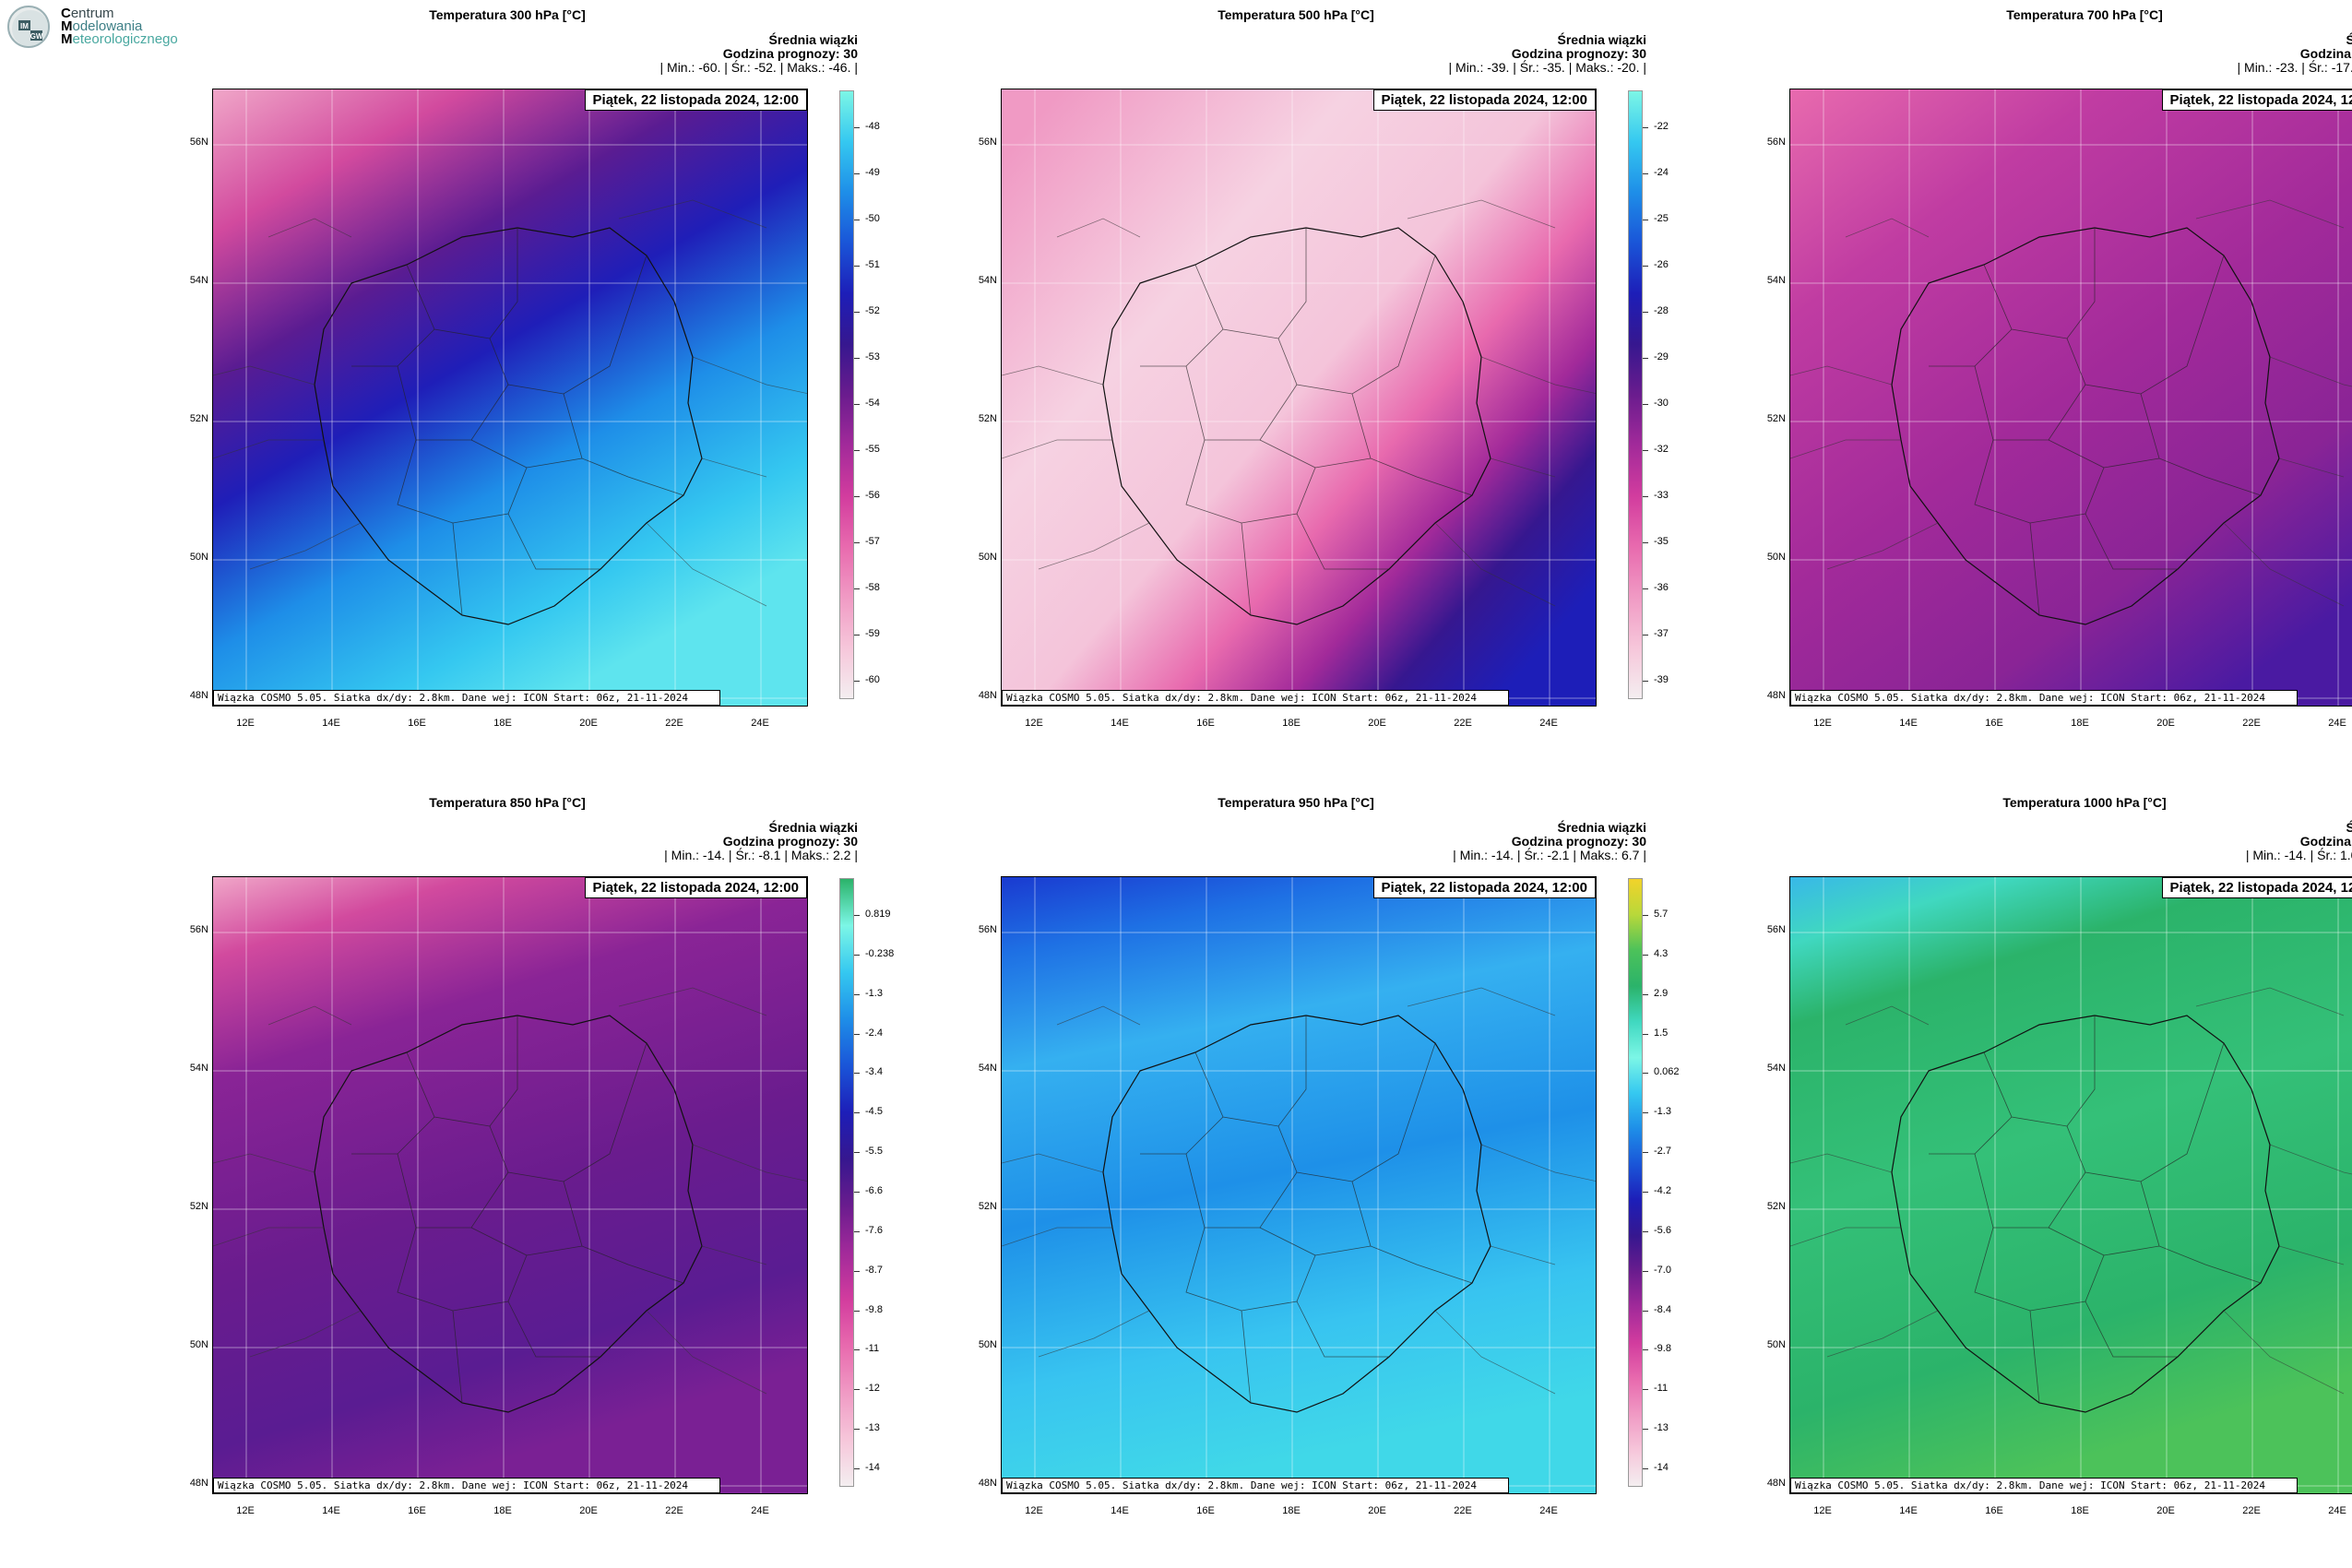  What do you see at coordinates (507, 802) in the screenshot?
I see `panel-title: Temperatura 850 hPa [°C]` at bounding box center [507, 802].